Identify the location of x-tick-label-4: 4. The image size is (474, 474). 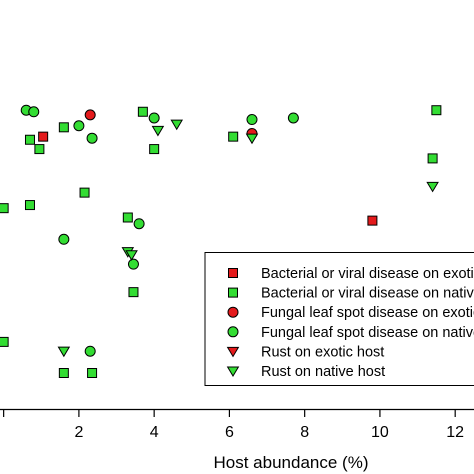
(154, 432).